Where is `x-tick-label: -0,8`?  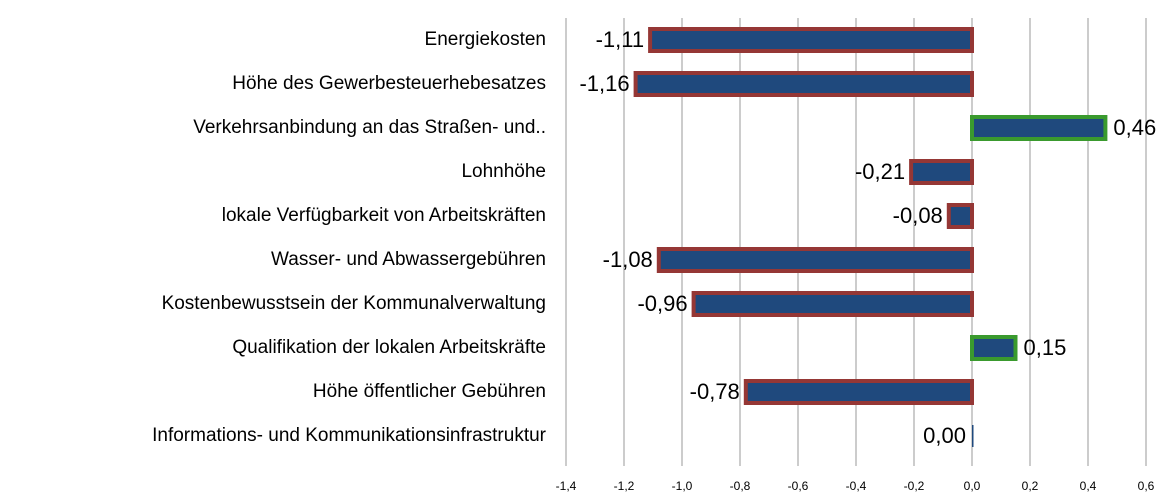 x-tick-label: -0,8 is located at coordinates (740, 486).